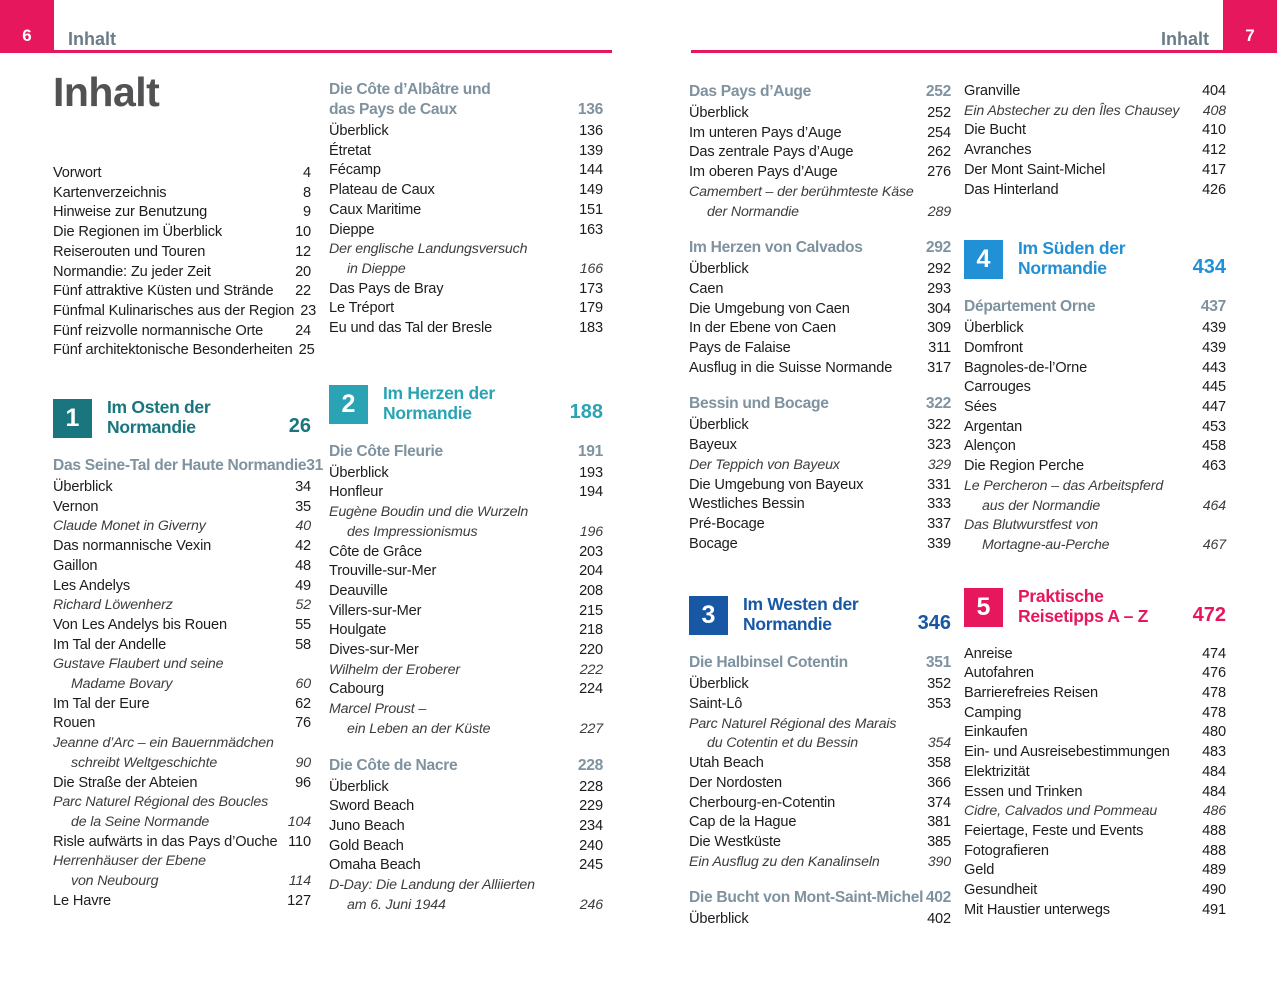 This screenshot has height=1000, width=1277. What do you see at coordinates (979, 870) in the screenshot?
I see `toc-entry-label: Geld` at bounding box center [979, 870].